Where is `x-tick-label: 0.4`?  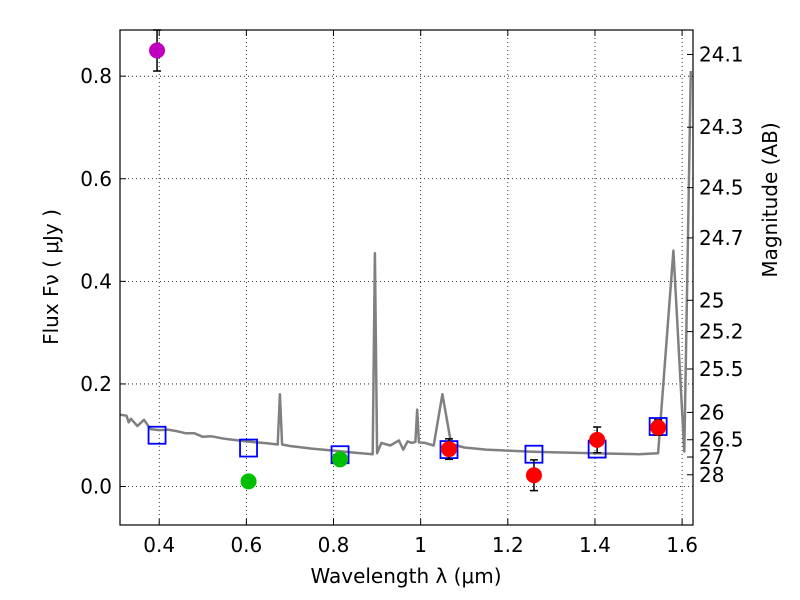
x-tick-label: 0.4 is located at coordinates (159, 545).